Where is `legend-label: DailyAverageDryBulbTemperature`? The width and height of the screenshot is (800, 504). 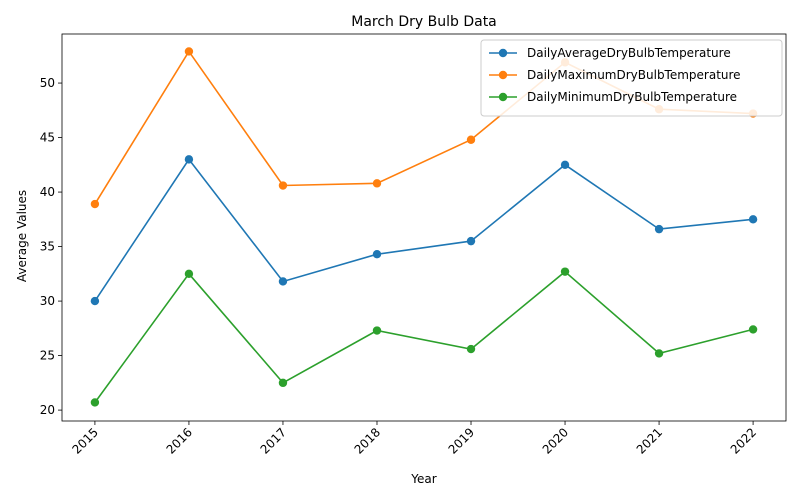
legend-label: DailyAverageDryBulbTemperature is located at coordinates (629, 53).